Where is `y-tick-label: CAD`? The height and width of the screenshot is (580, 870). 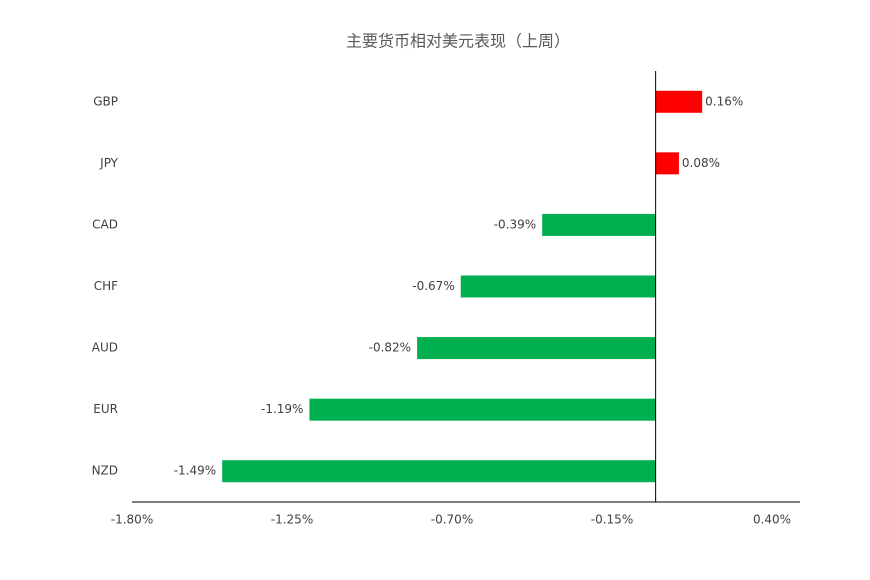
y-tick-label: CAD is located at coordinates (105, 224).